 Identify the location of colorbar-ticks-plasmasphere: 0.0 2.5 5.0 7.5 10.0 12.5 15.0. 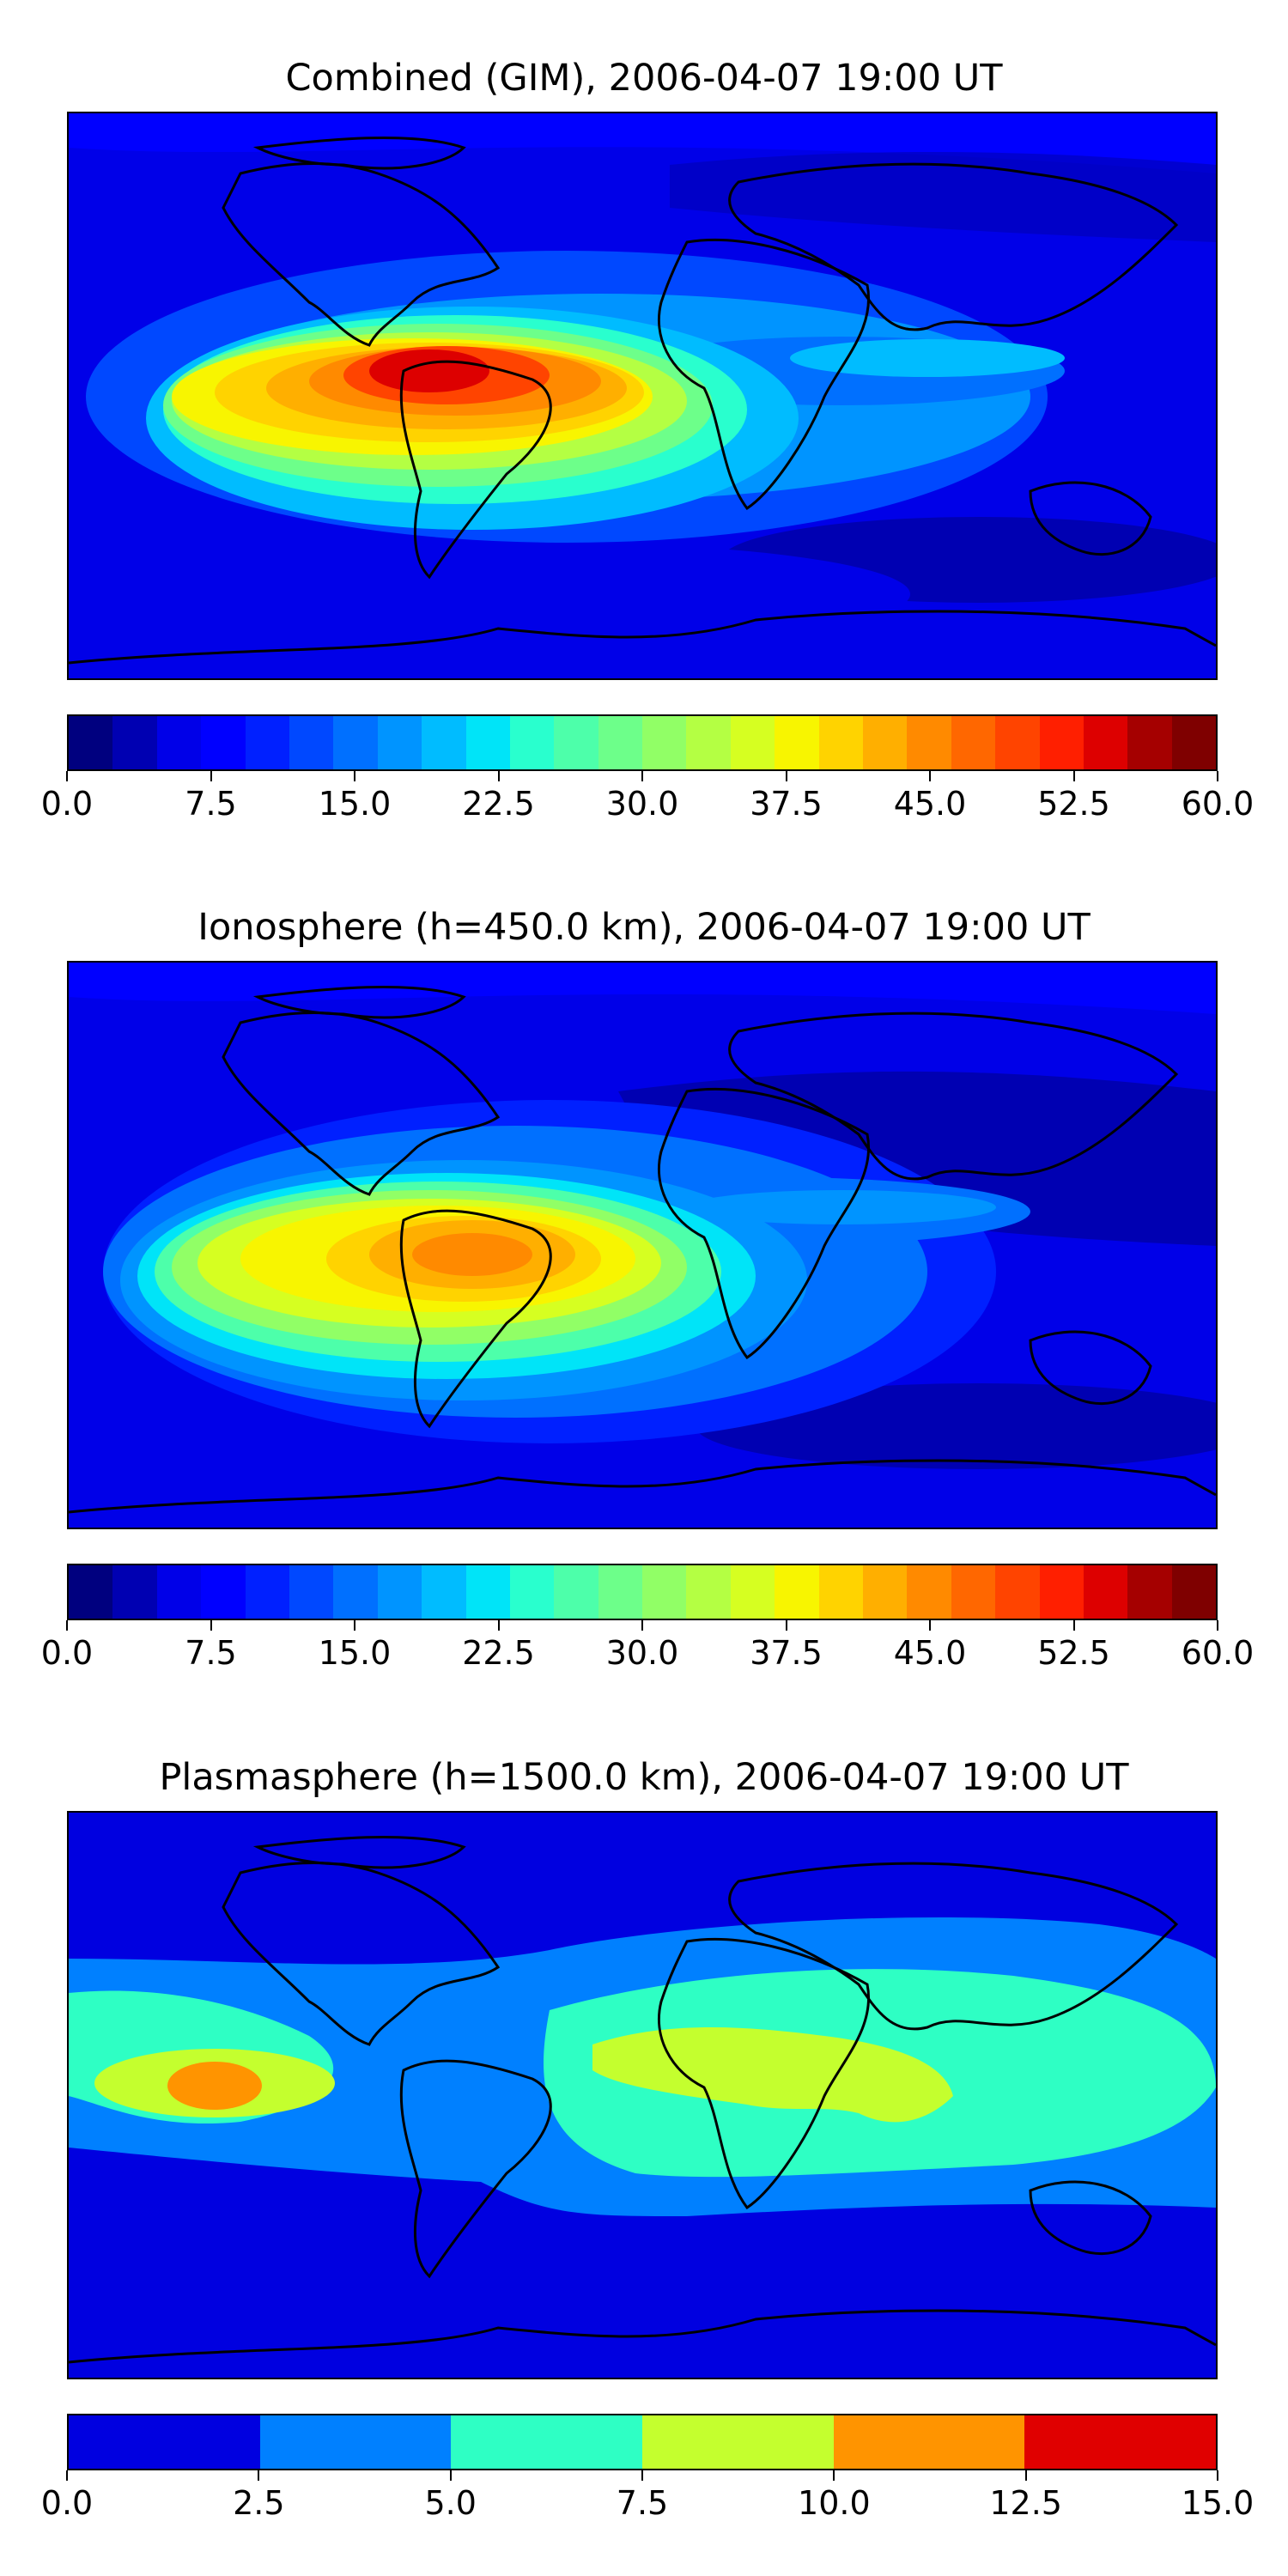
(647, 2496).